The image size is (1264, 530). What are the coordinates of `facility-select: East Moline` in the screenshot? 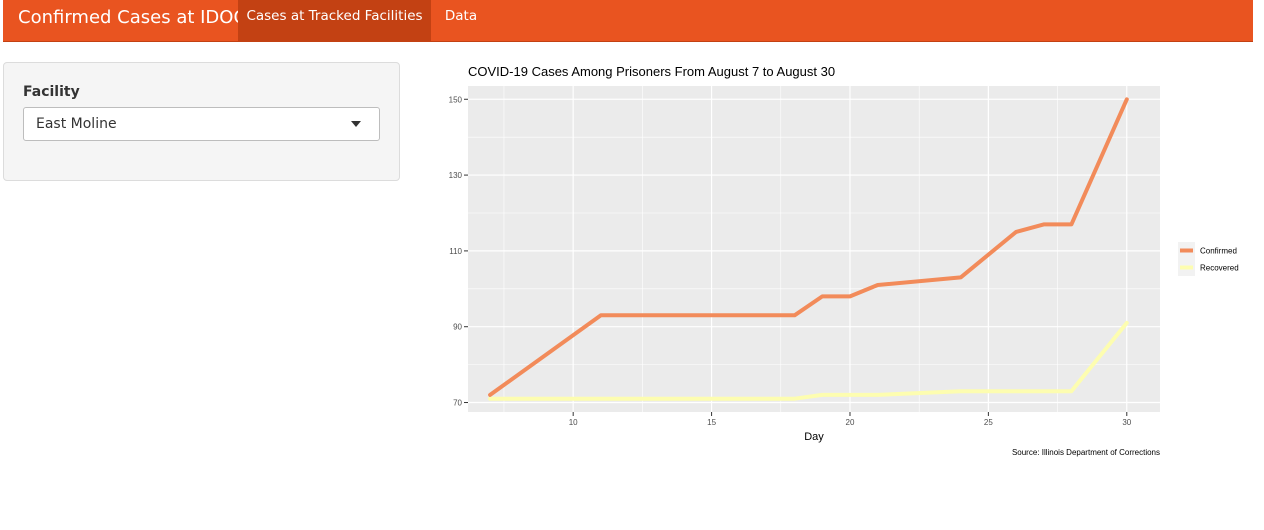 It's located at (201, 124).